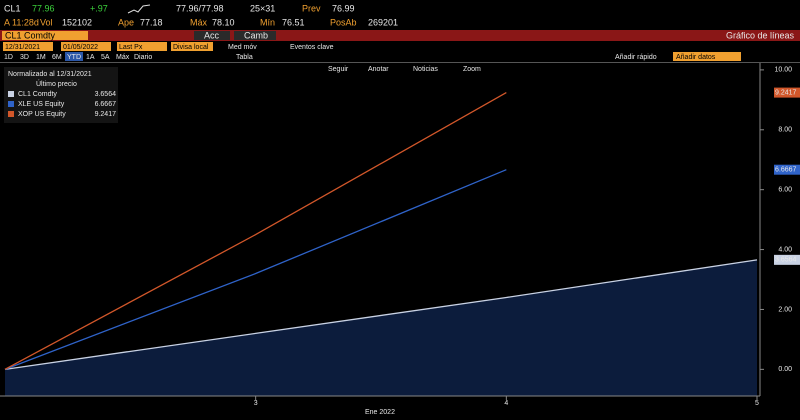  What do you see at coordinates (757, 403) in the screenshot?
I see `x-tick-label: 5` at bounding box center [757, 403].